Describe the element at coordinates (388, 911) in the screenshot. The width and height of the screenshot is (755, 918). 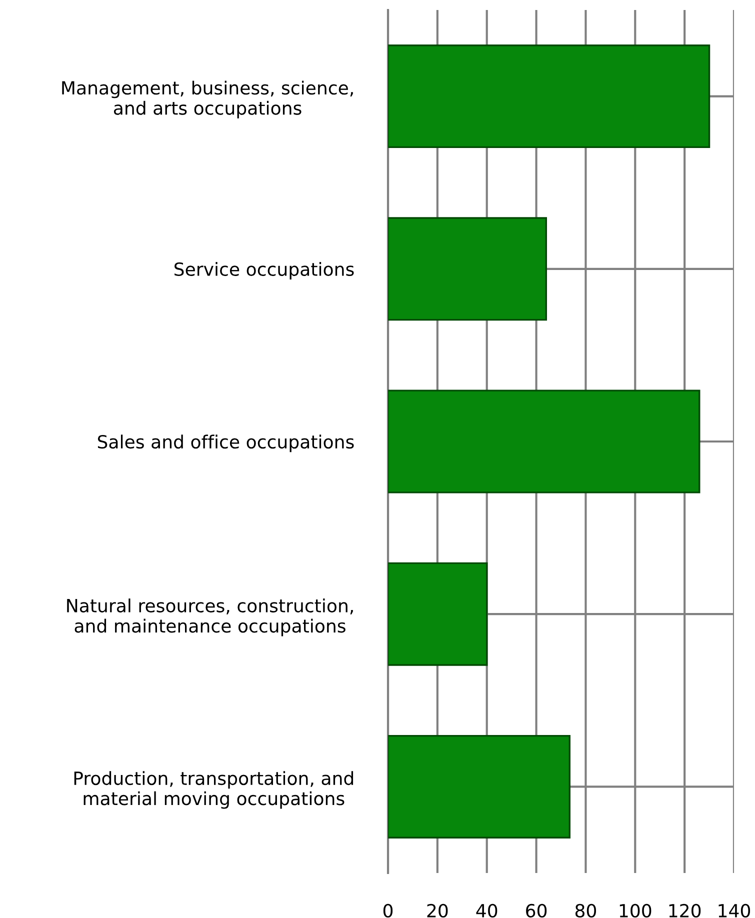
I see `x-tick-label: 0` at that location.